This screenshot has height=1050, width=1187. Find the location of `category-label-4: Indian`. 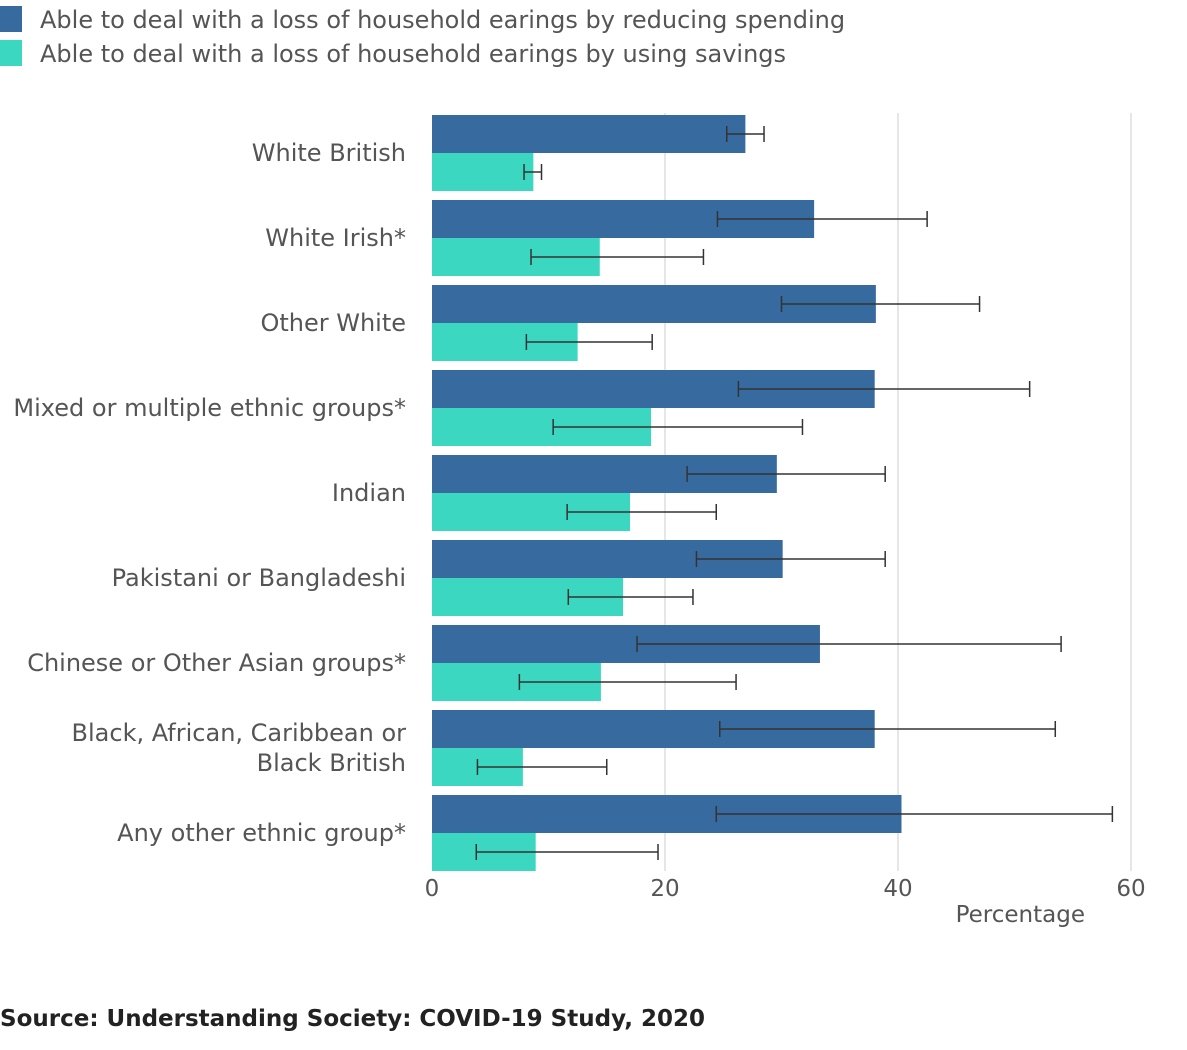

category-label-4: Indian is located at coordinates (369, 493).